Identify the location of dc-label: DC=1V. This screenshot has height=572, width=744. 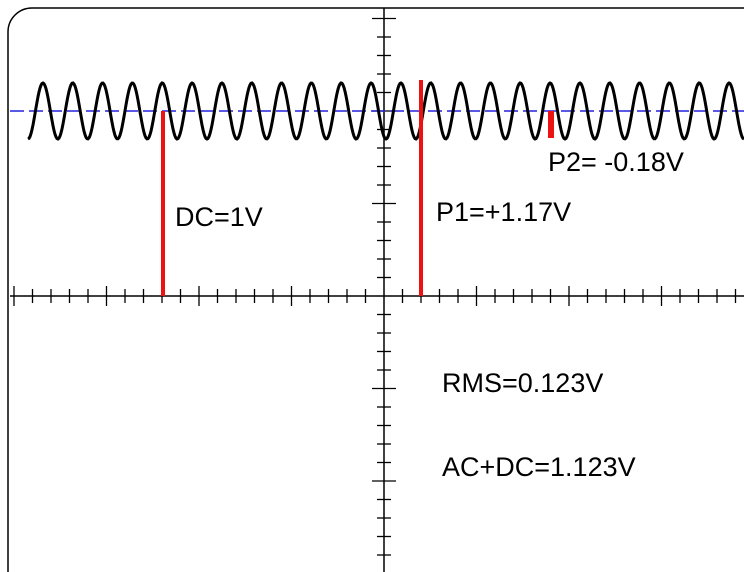
(219, 217).